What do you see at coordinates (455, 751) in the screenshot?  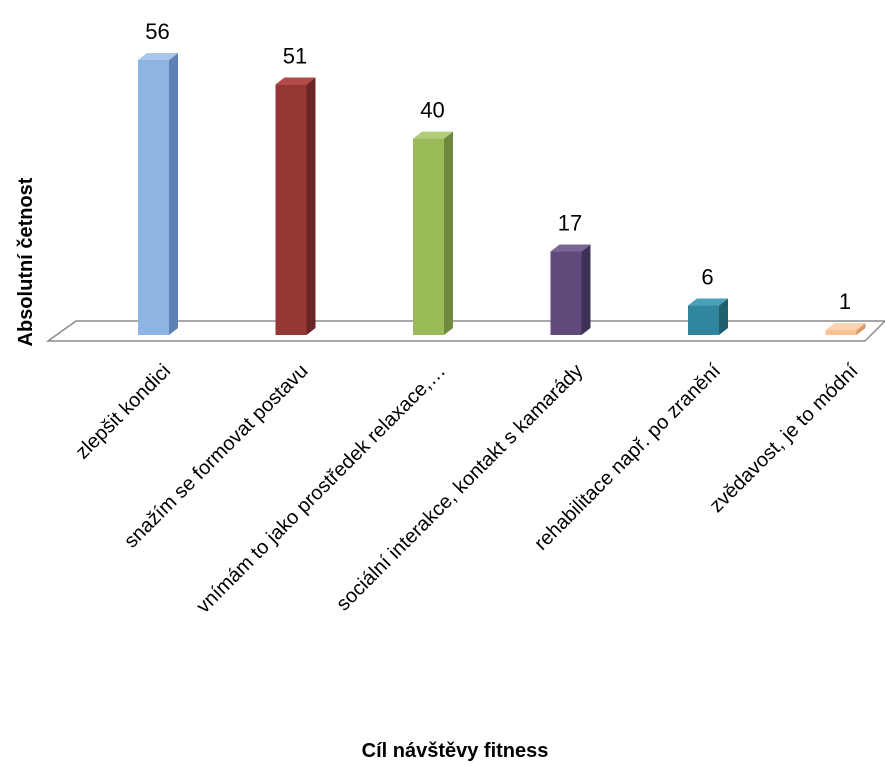 I see `x-axis-title: Cíl návštěvy fitness` at bounding box center [455, 751].